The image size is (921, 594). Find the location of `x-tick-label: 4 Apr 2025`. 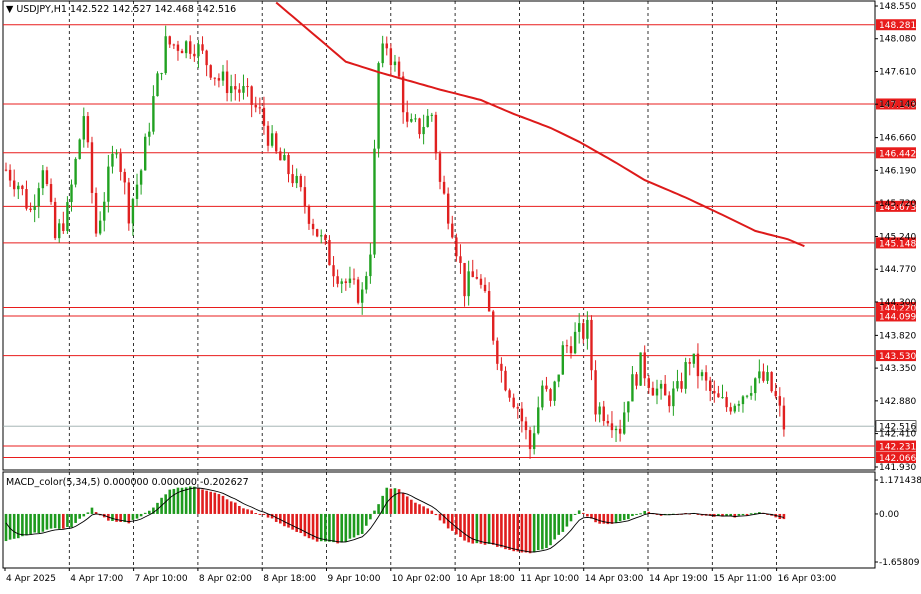

x-tick-label: 4 Apr 2025 is located at coordinates (31, 579).